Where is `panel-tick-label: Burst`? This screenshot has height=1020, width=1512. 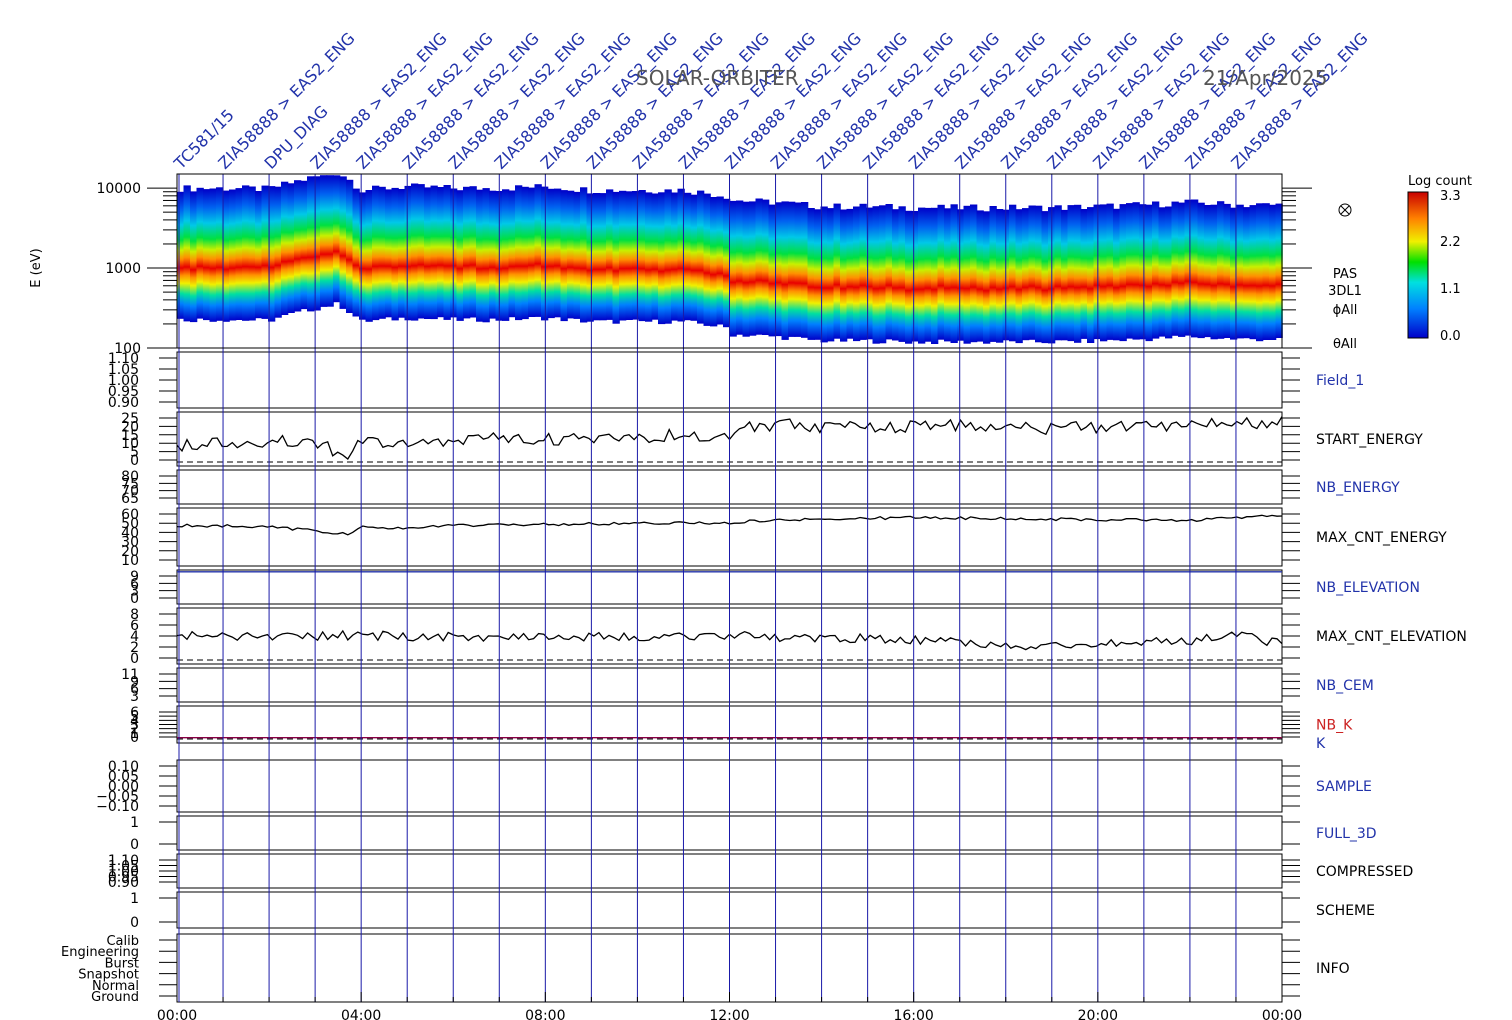
panel-tick-label: Burst is located at coordinates (122, 963).